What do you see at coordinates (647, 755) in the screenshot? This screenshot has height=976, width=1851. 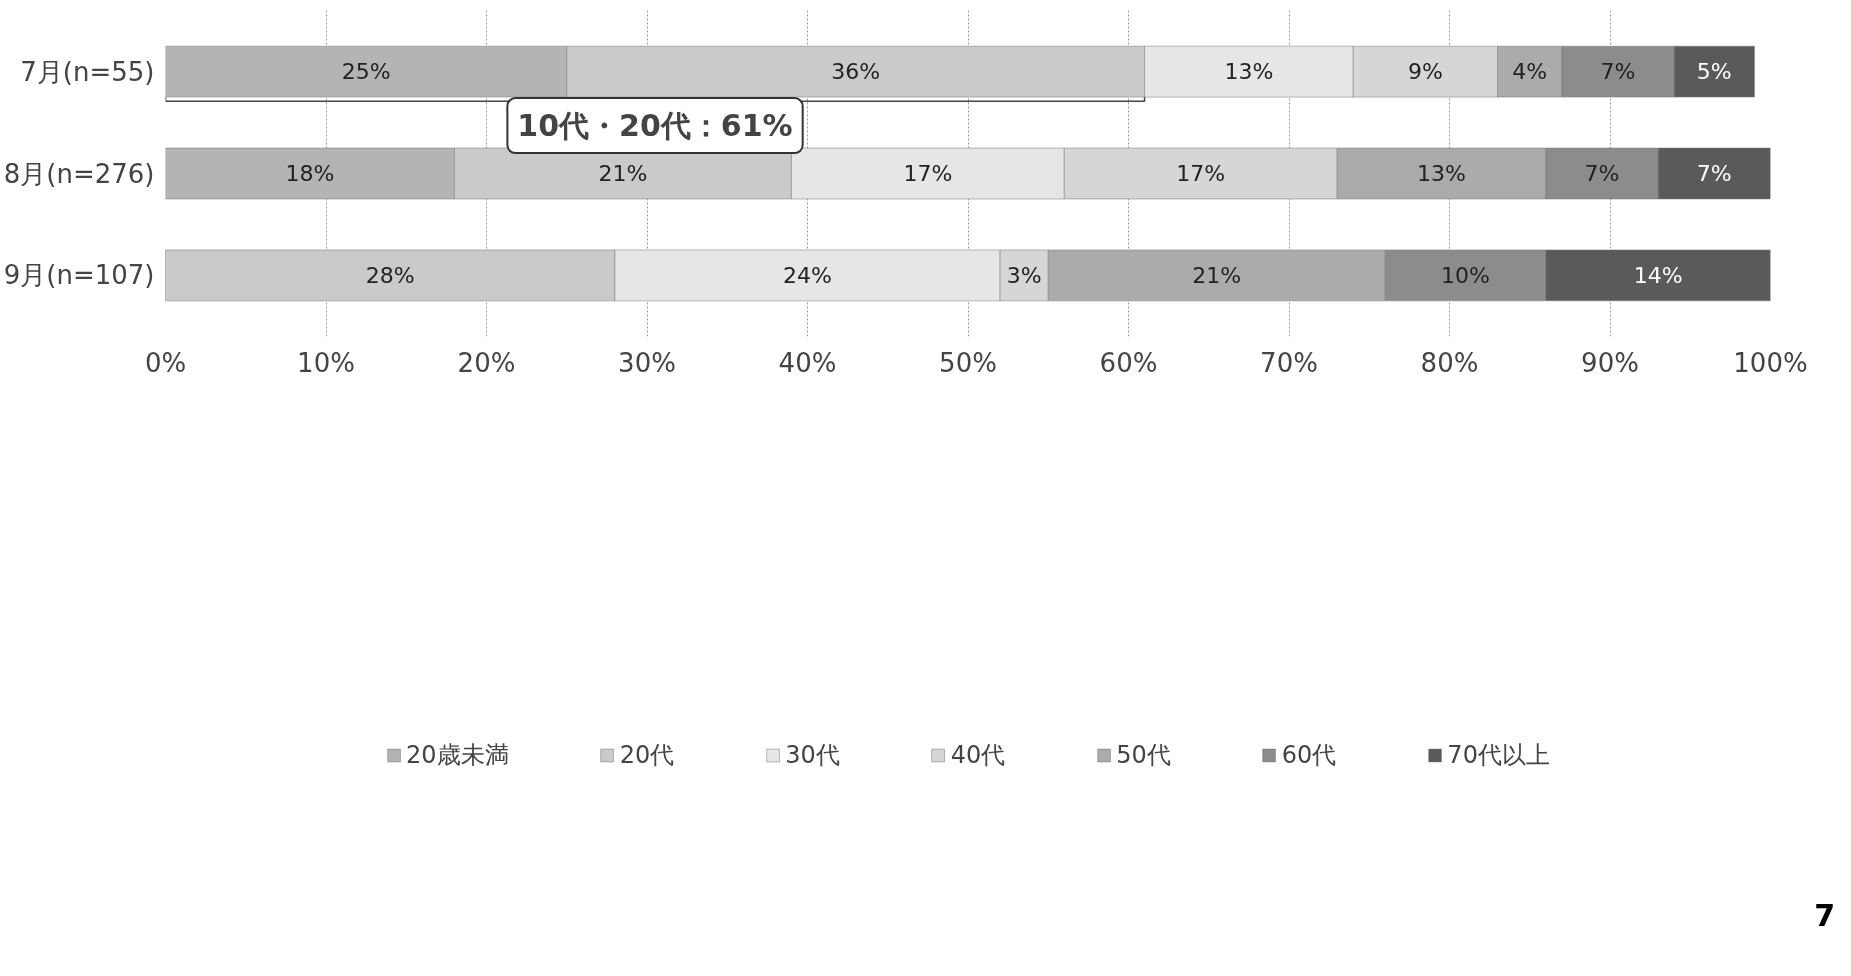 I see `legend-label: 20代` at bounding box center [647, 755].